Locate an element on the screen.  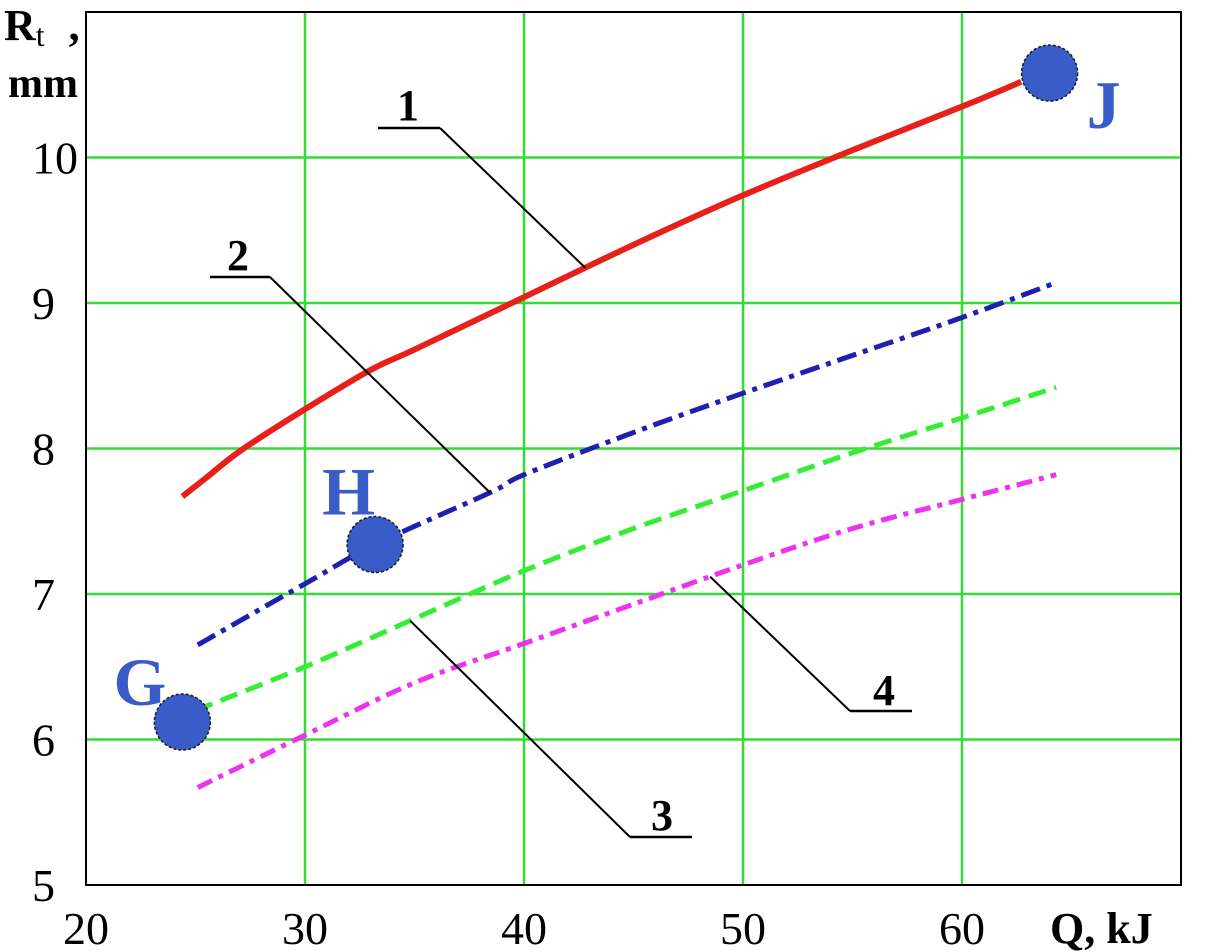
y-tick-label: 8 is located at coordinates (43, 449).